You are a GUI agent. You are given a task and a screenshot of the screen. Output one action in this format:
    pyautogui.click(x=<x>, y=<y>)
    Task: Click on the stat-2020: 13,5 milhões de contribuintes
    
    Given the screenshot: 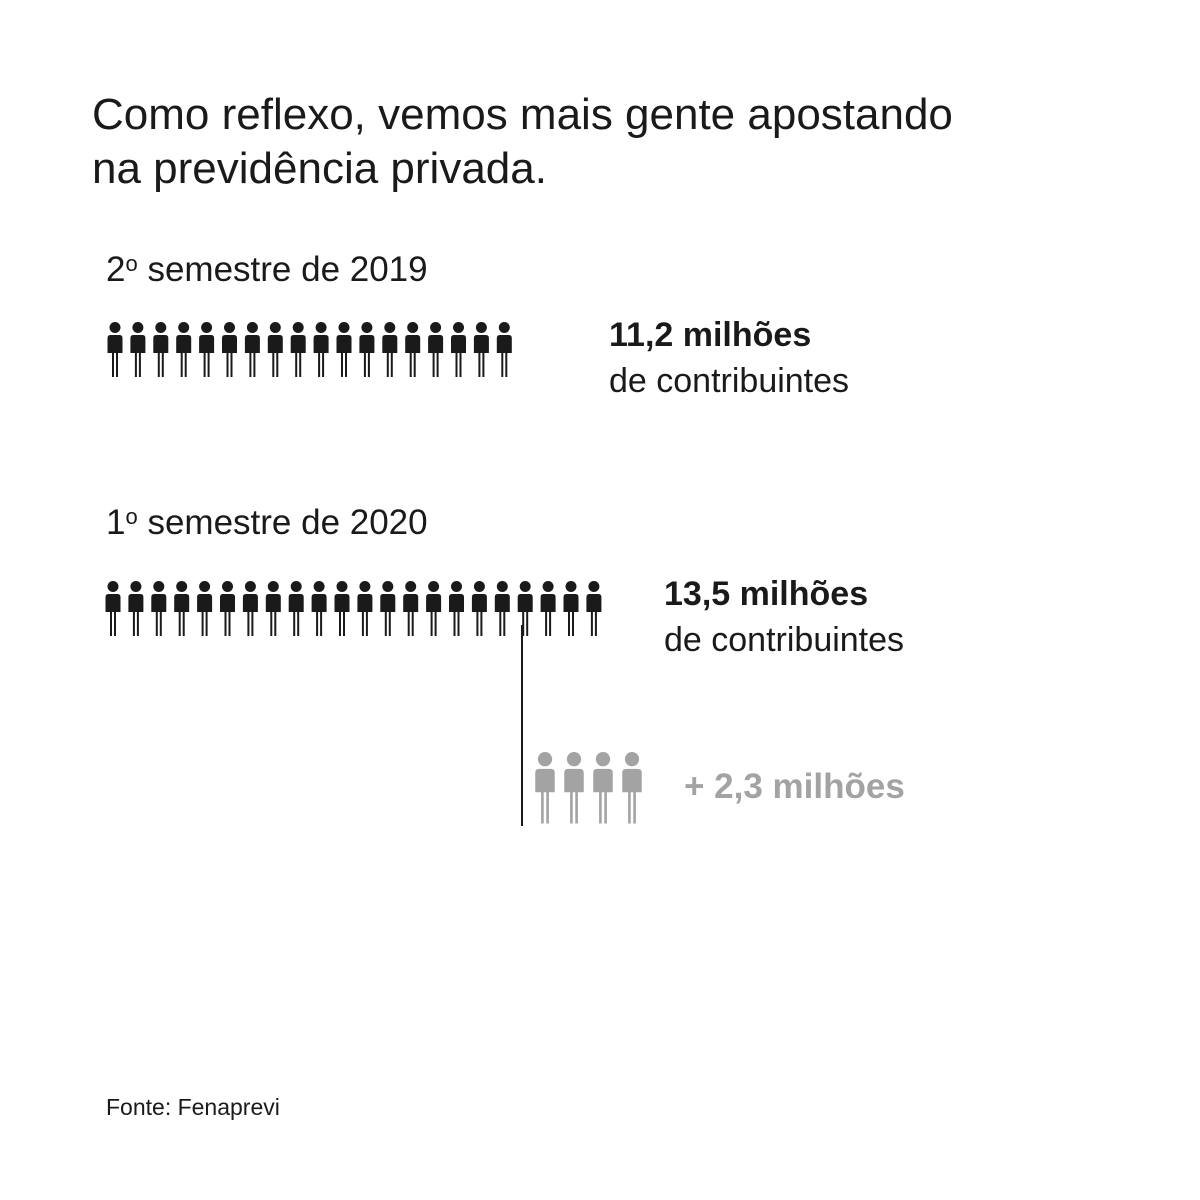 What is the action you would take?
    pyautogui.click(x=784, y=617)
    